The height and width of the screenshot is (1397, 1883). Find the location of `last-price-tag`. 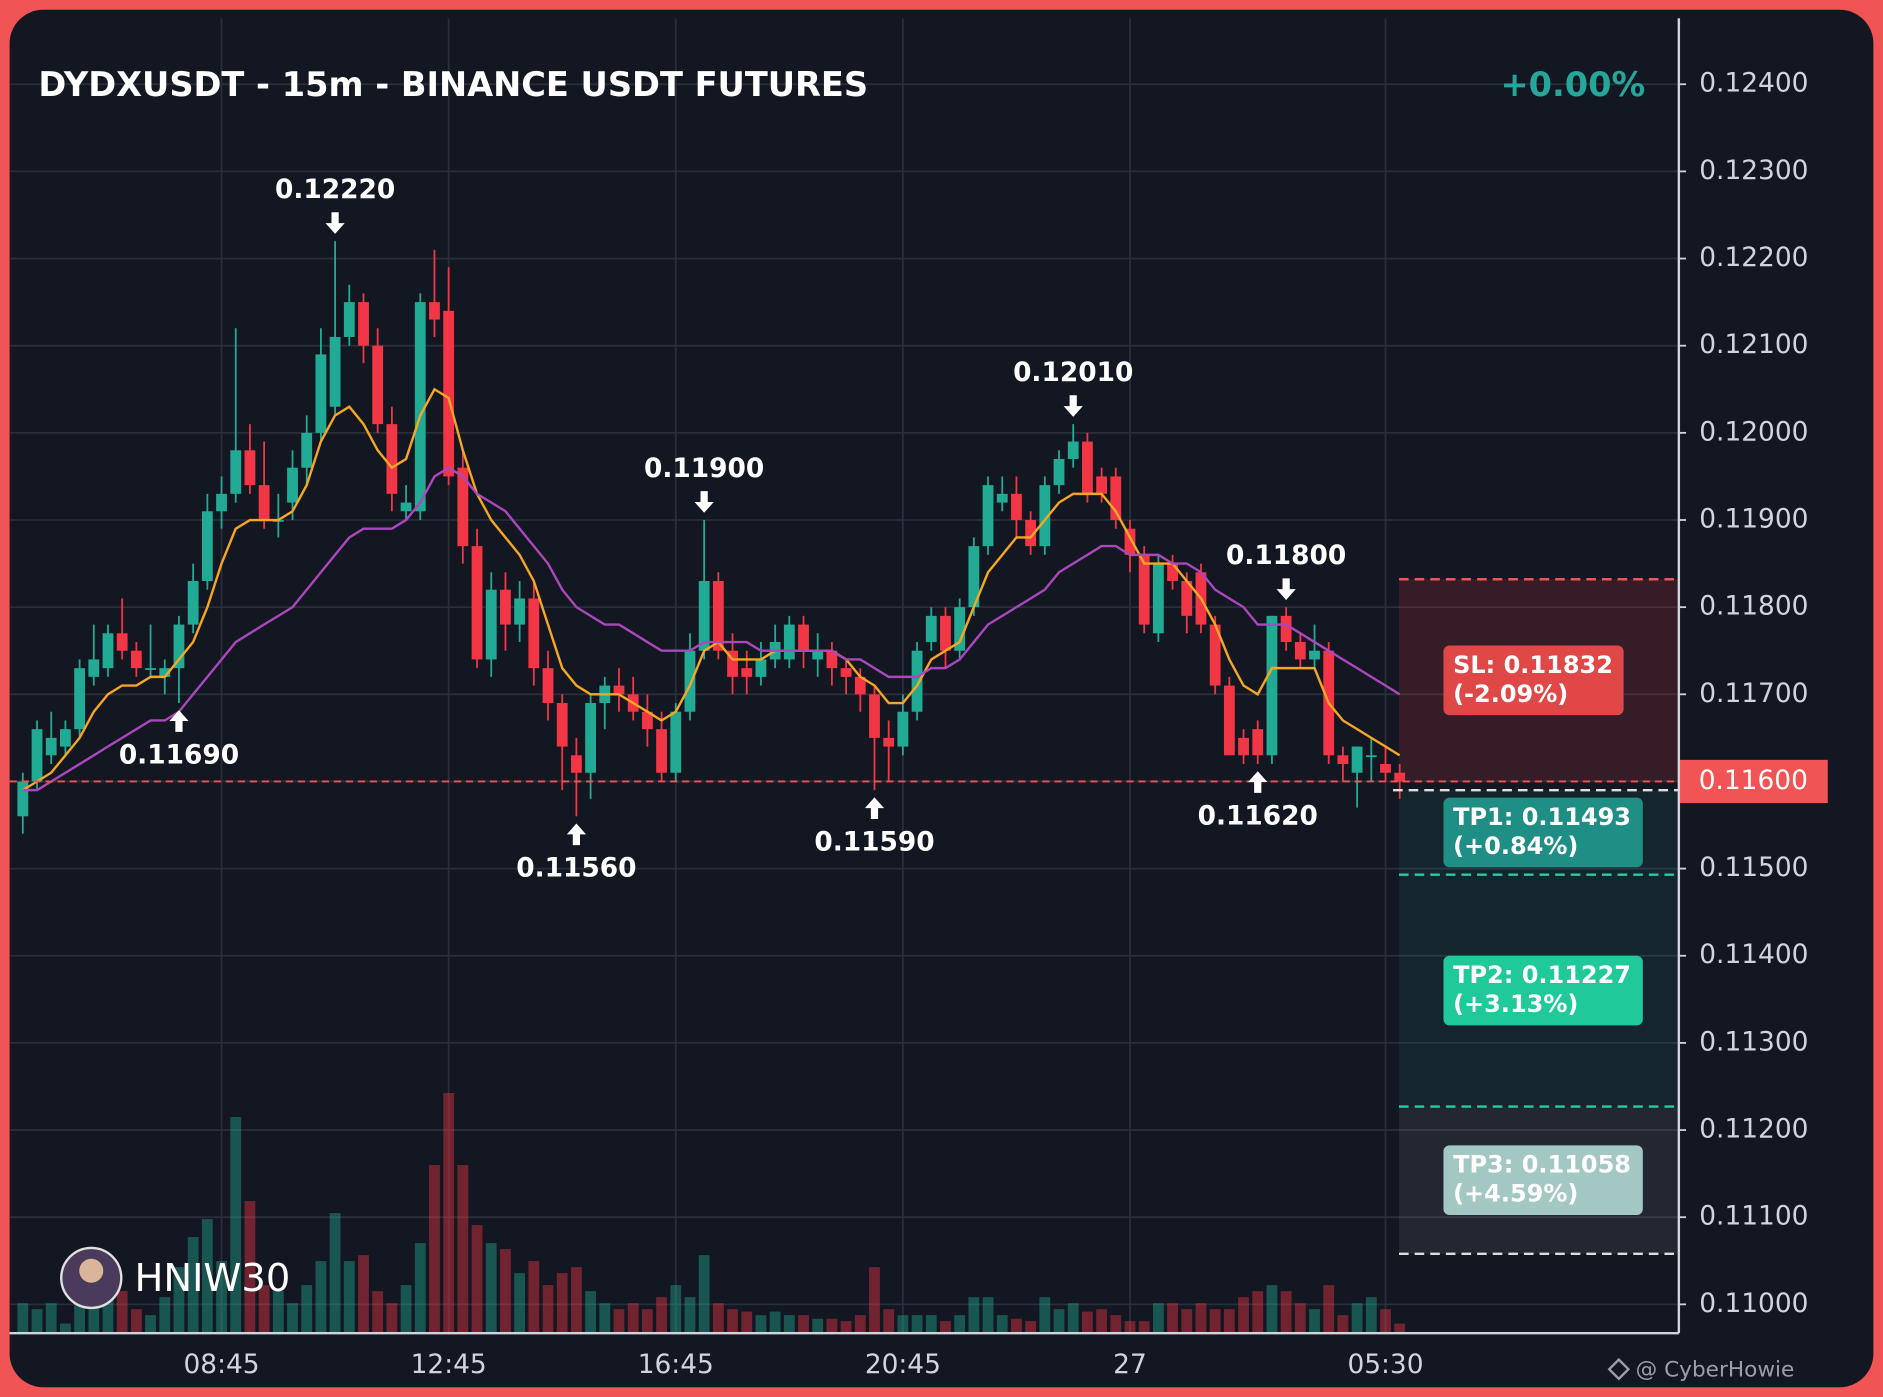

last-price-tag is located at coordinates (1753, 781).